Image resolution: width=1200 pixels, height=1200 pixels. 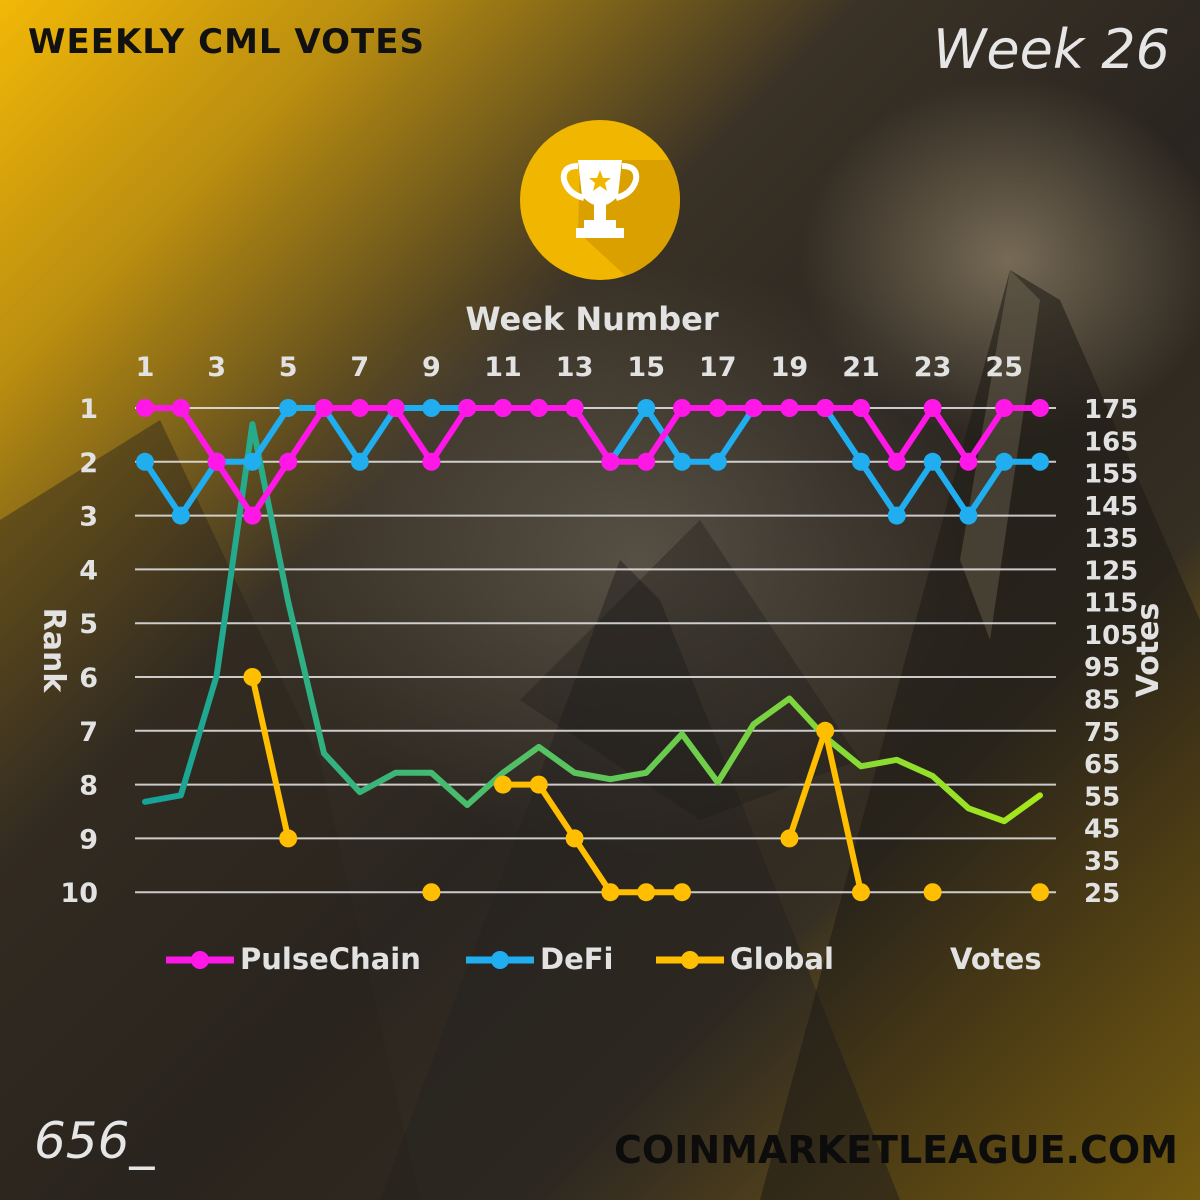 I want to click on x-tick-label: 3, so click(x=216, y=367).